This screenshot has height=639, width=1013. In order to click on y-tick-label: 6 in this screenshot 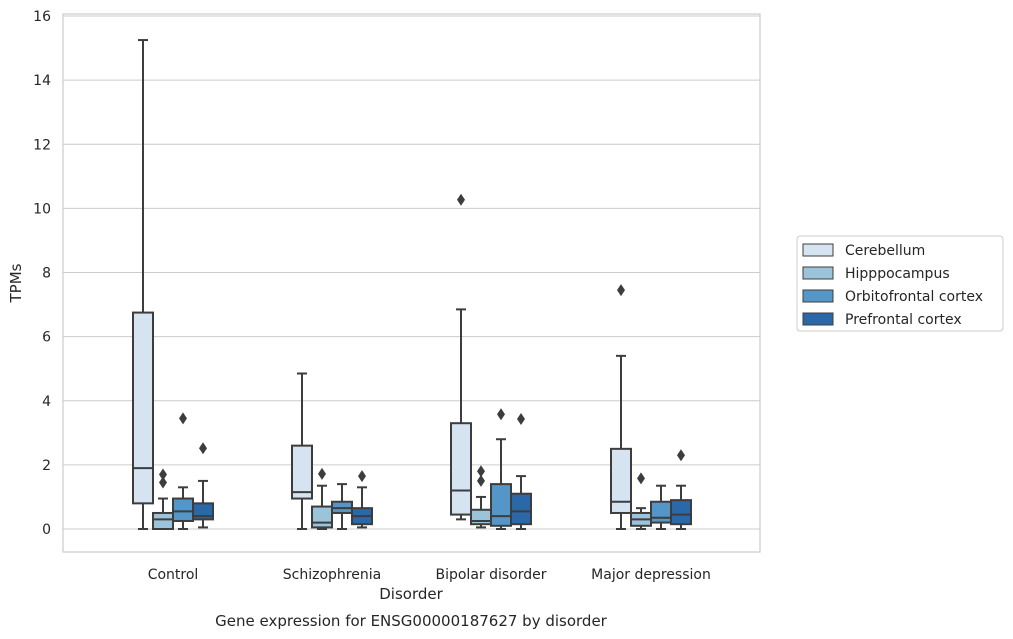, I will do `click(46, 338)`.